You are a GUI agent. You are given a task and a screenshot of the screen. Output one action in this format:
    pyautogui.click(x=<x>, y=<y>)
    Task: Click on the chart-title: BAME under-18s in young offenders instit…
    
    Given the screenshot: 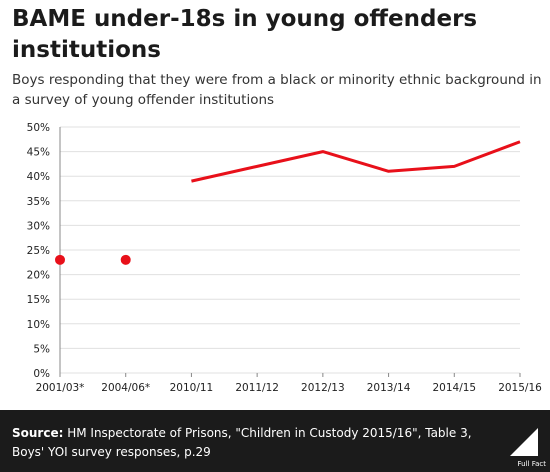 What is the action you would take?
    pyautogui.click(x=245, y=34)
    